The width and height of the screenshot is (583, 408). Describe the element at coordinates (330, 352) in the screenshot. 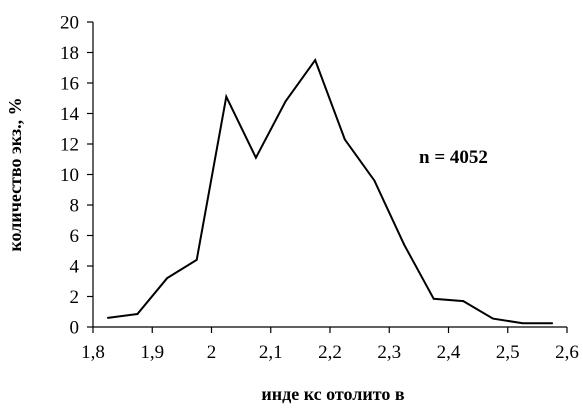

I see `x-tick-label: 2,2` at that location.